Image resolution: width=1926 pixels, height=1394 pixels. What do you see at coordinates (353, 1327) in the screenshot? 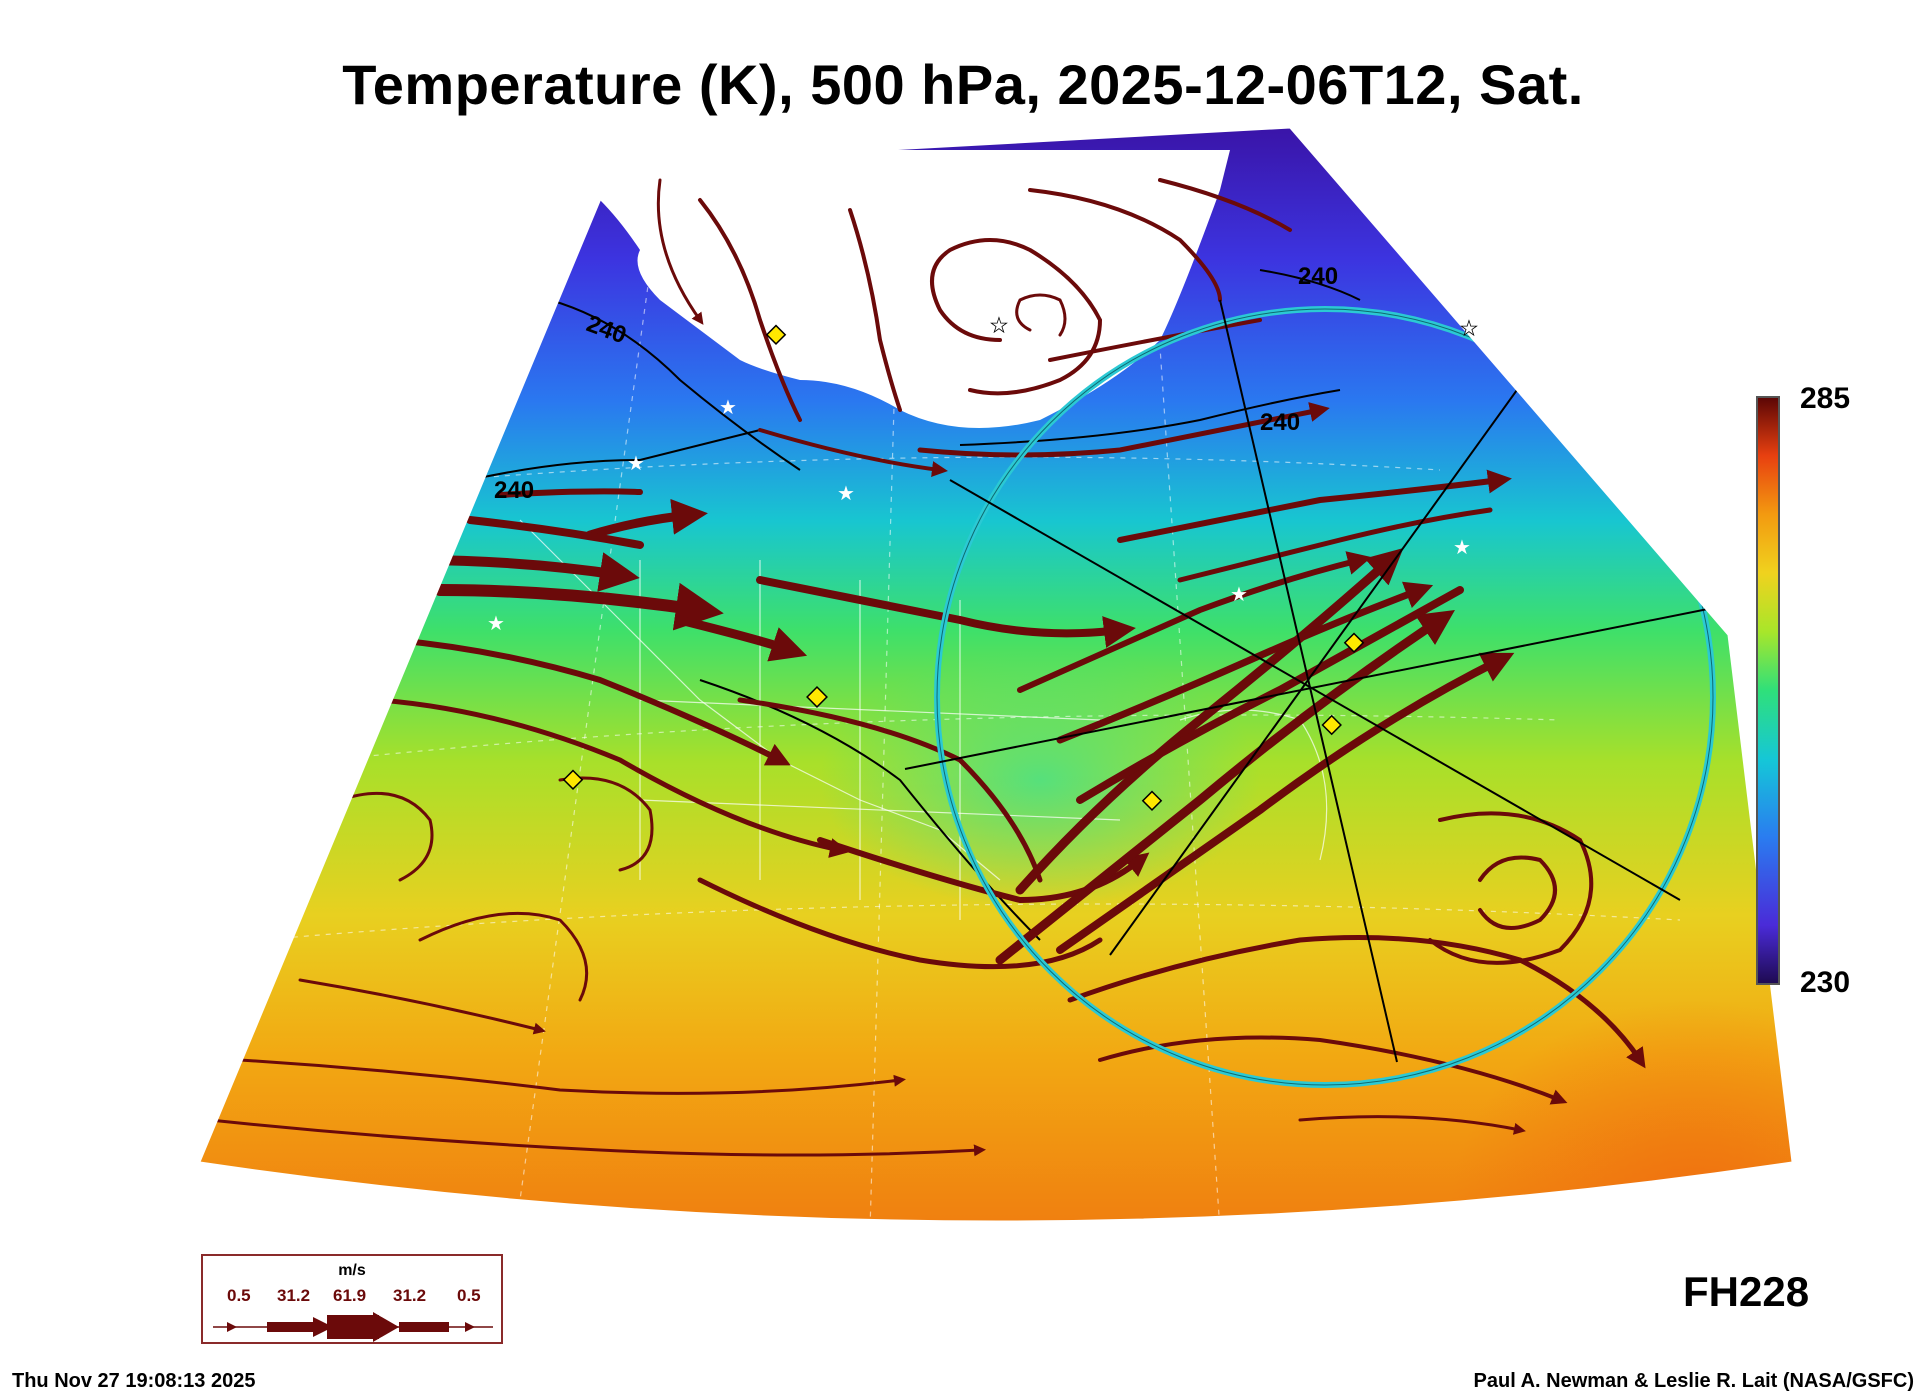
I see `wind-legend-arrows` at bounding box center [353, 1327].